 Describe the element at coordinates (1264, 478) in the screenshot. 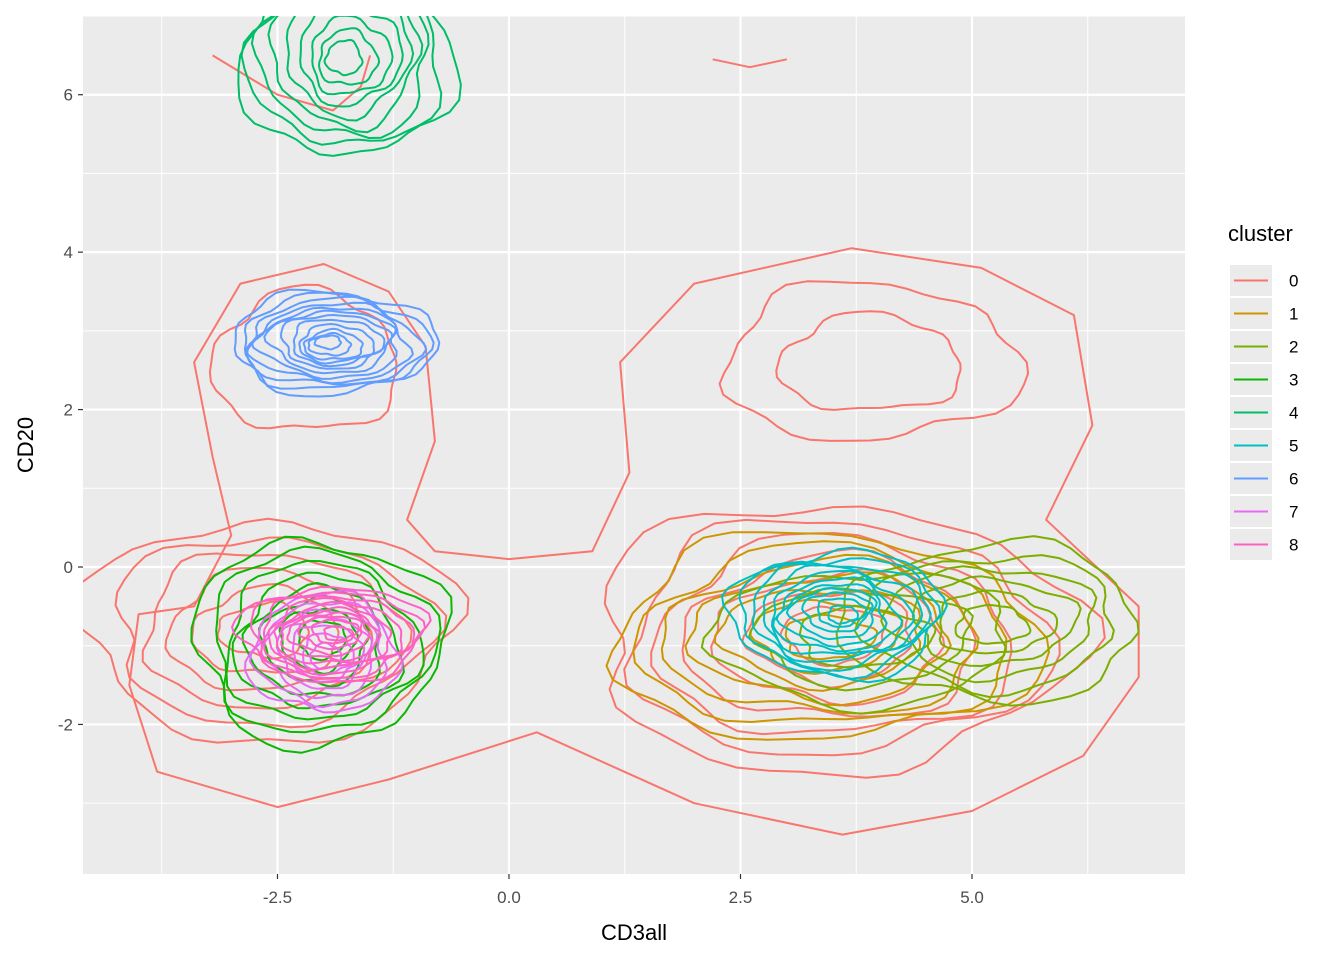

I see `legend-item-6: 6` at that location.